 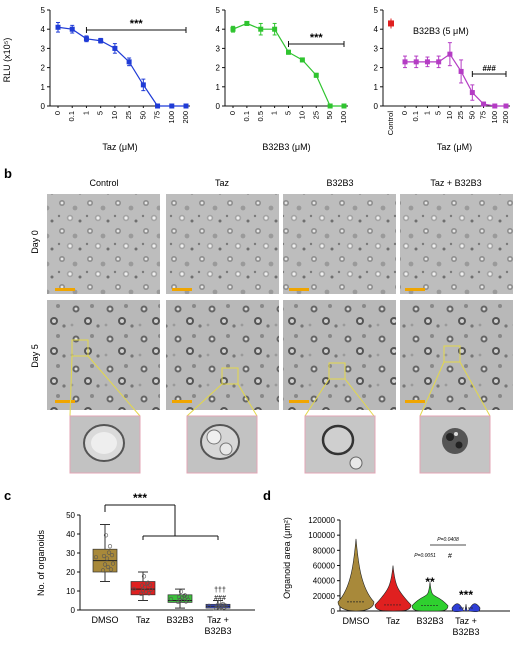 What do you see at coordinates (41, 562) in the screenshot?
I see `panel-c-ylabel: No. of organoids` at bounding box center [41, 562].